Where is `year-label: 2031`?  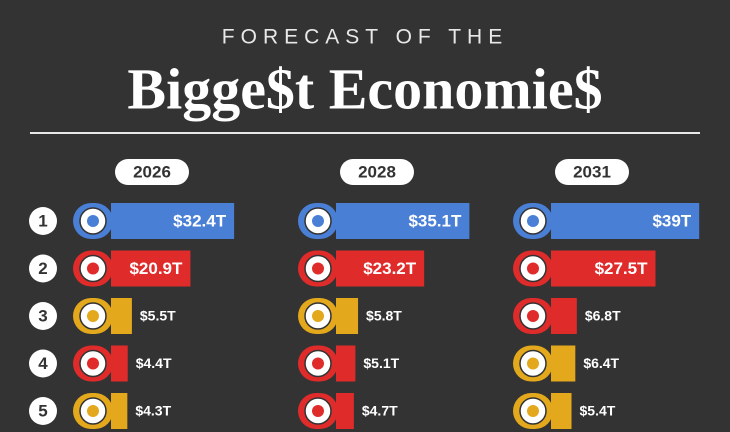 year-label: 2031 is located at coordinates (592, 171).